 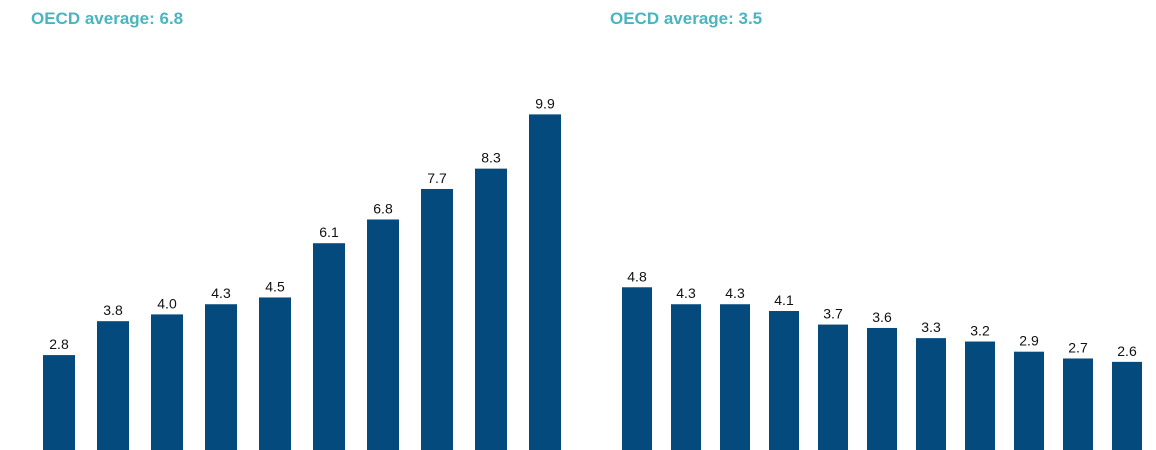 What do you see at coordinates (275, 286) in the screenshot?
I see `left-bar-label-5: 4.5` at bounding box center [275, 286].